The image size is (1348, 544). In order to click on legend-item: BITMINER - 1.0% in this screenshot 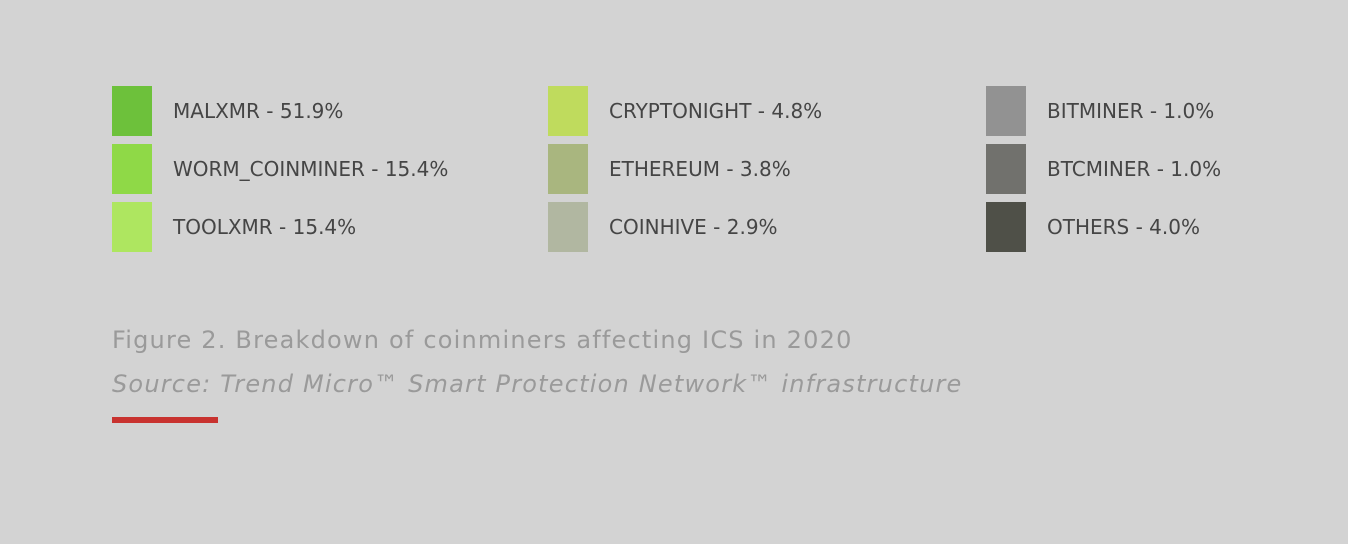, I will do `click(1100, 111)`.